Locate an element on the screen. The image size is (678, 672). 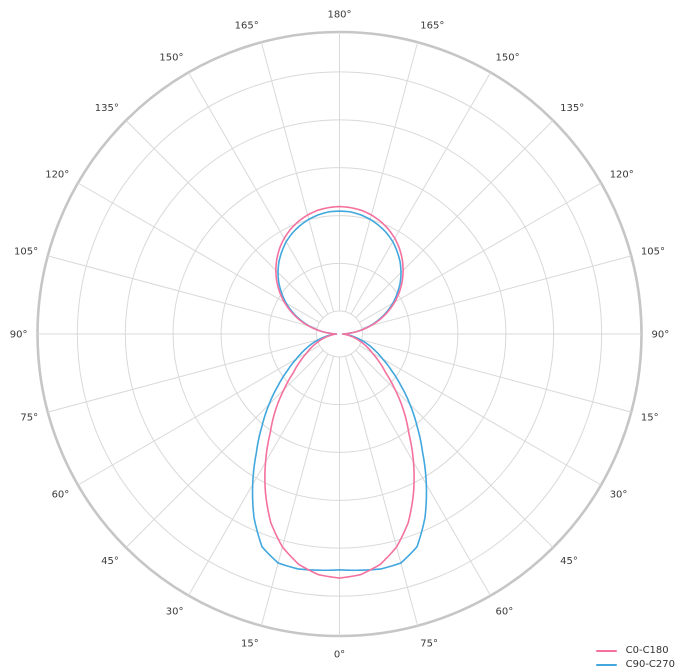
series-curve-c0-c180 is located at coordinates (339, 392).